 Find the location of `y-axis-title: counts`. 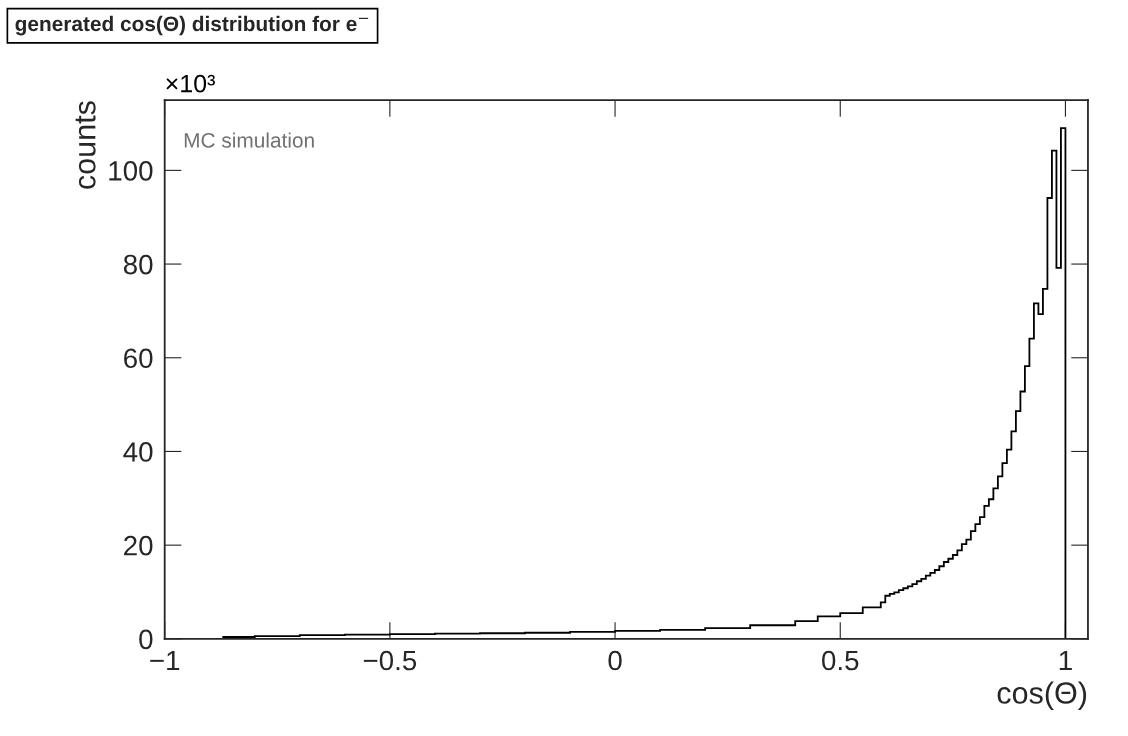

y-axis-title: counts is located at coordinates (85, 145).